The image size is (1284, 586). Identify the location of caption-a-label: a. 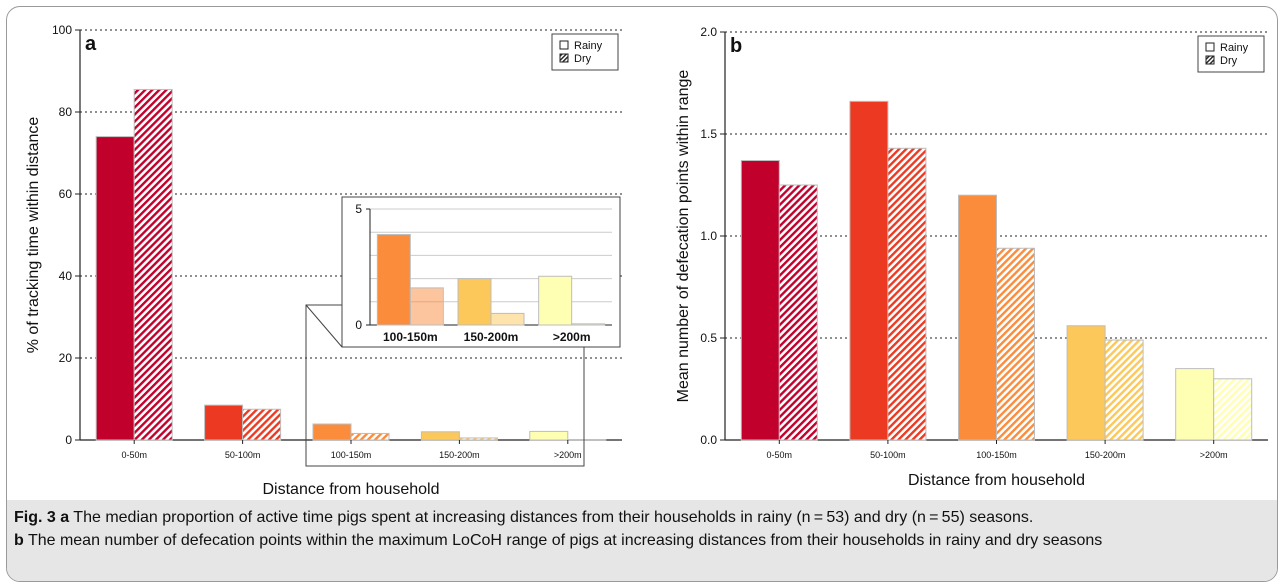
(65, 517).